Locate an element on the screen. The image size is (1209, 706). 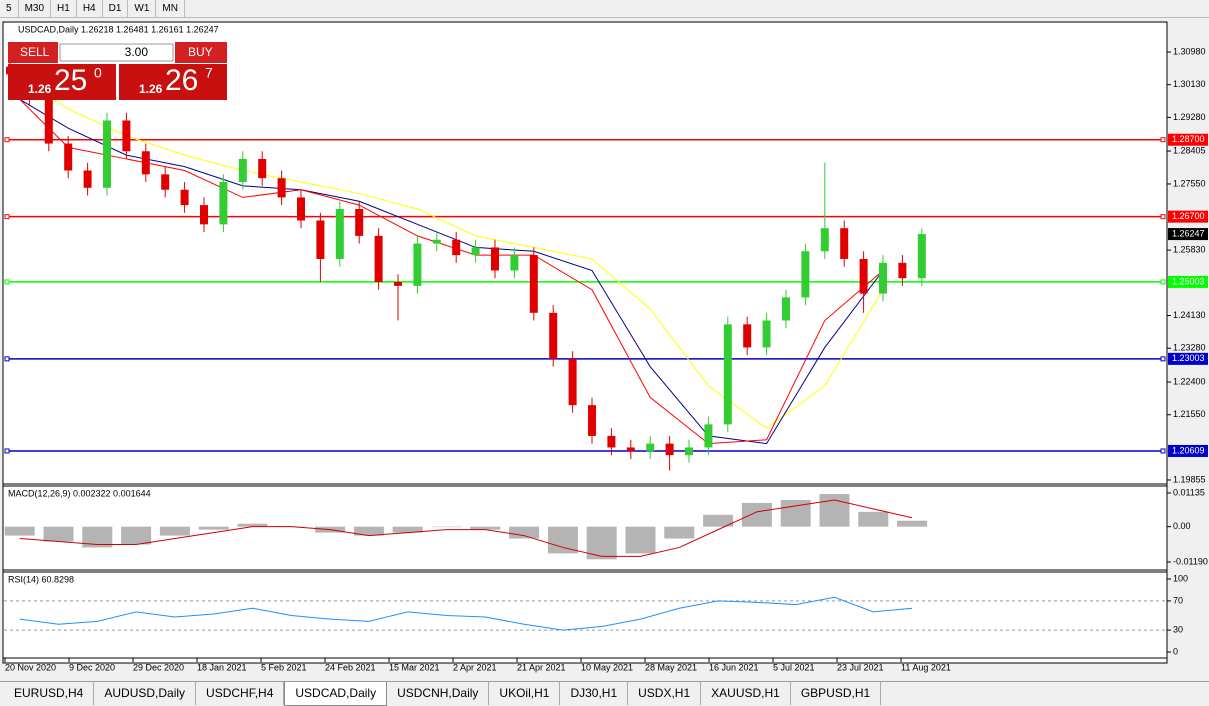
date-label: 24 Feb 2021 is located at coordinates (350, 667).